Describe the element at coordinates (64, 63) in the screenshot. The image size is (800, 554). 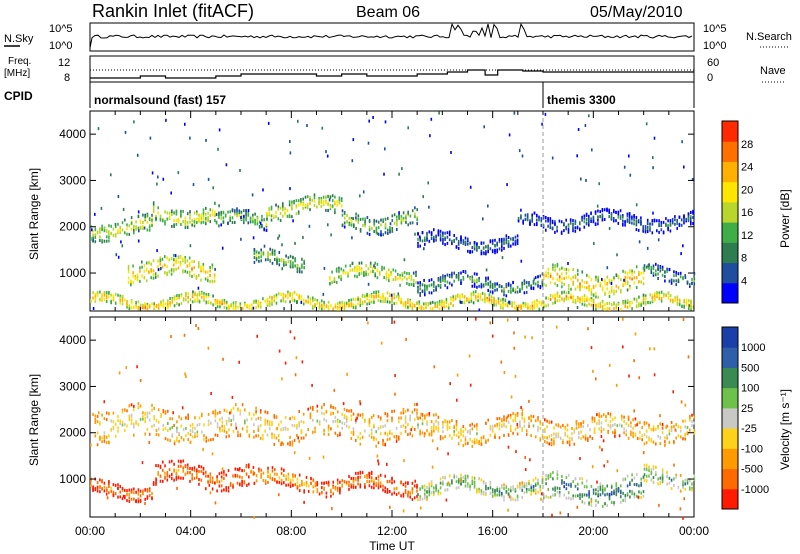
I see `freq-left-tick-top: 12` at that location.